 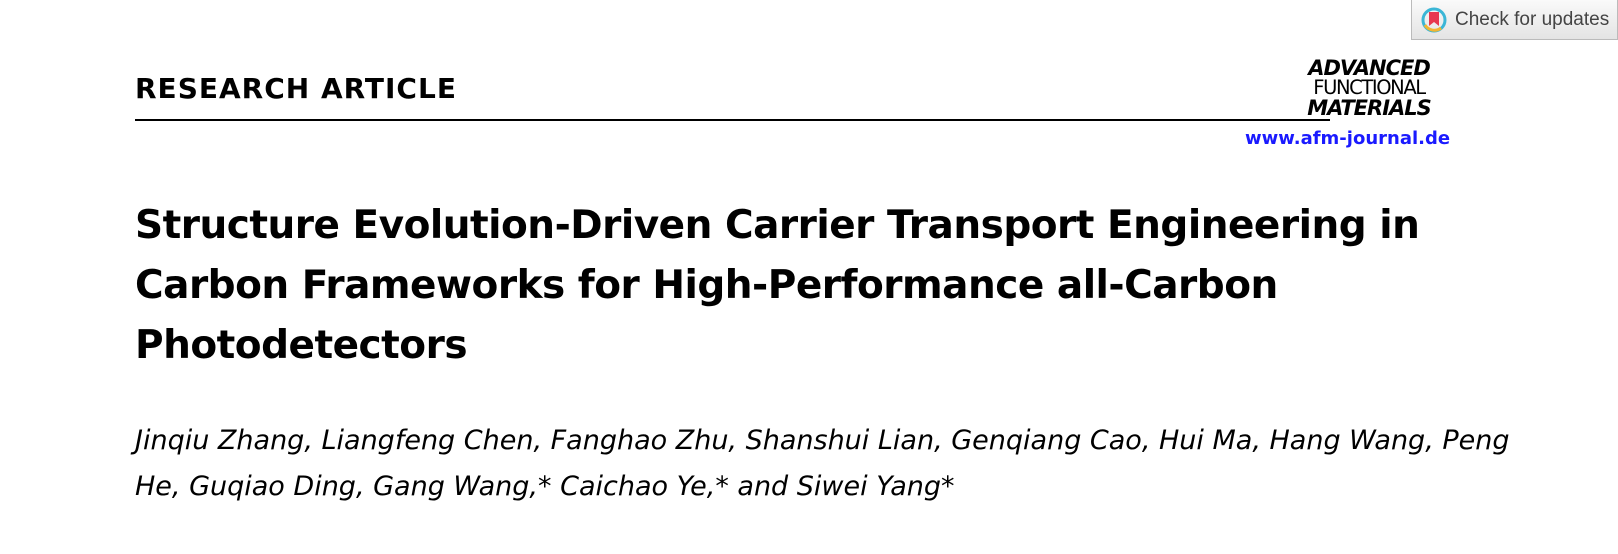 I want to click on check-for-updates-label: Check for updates, so click(x=1532, y=19).